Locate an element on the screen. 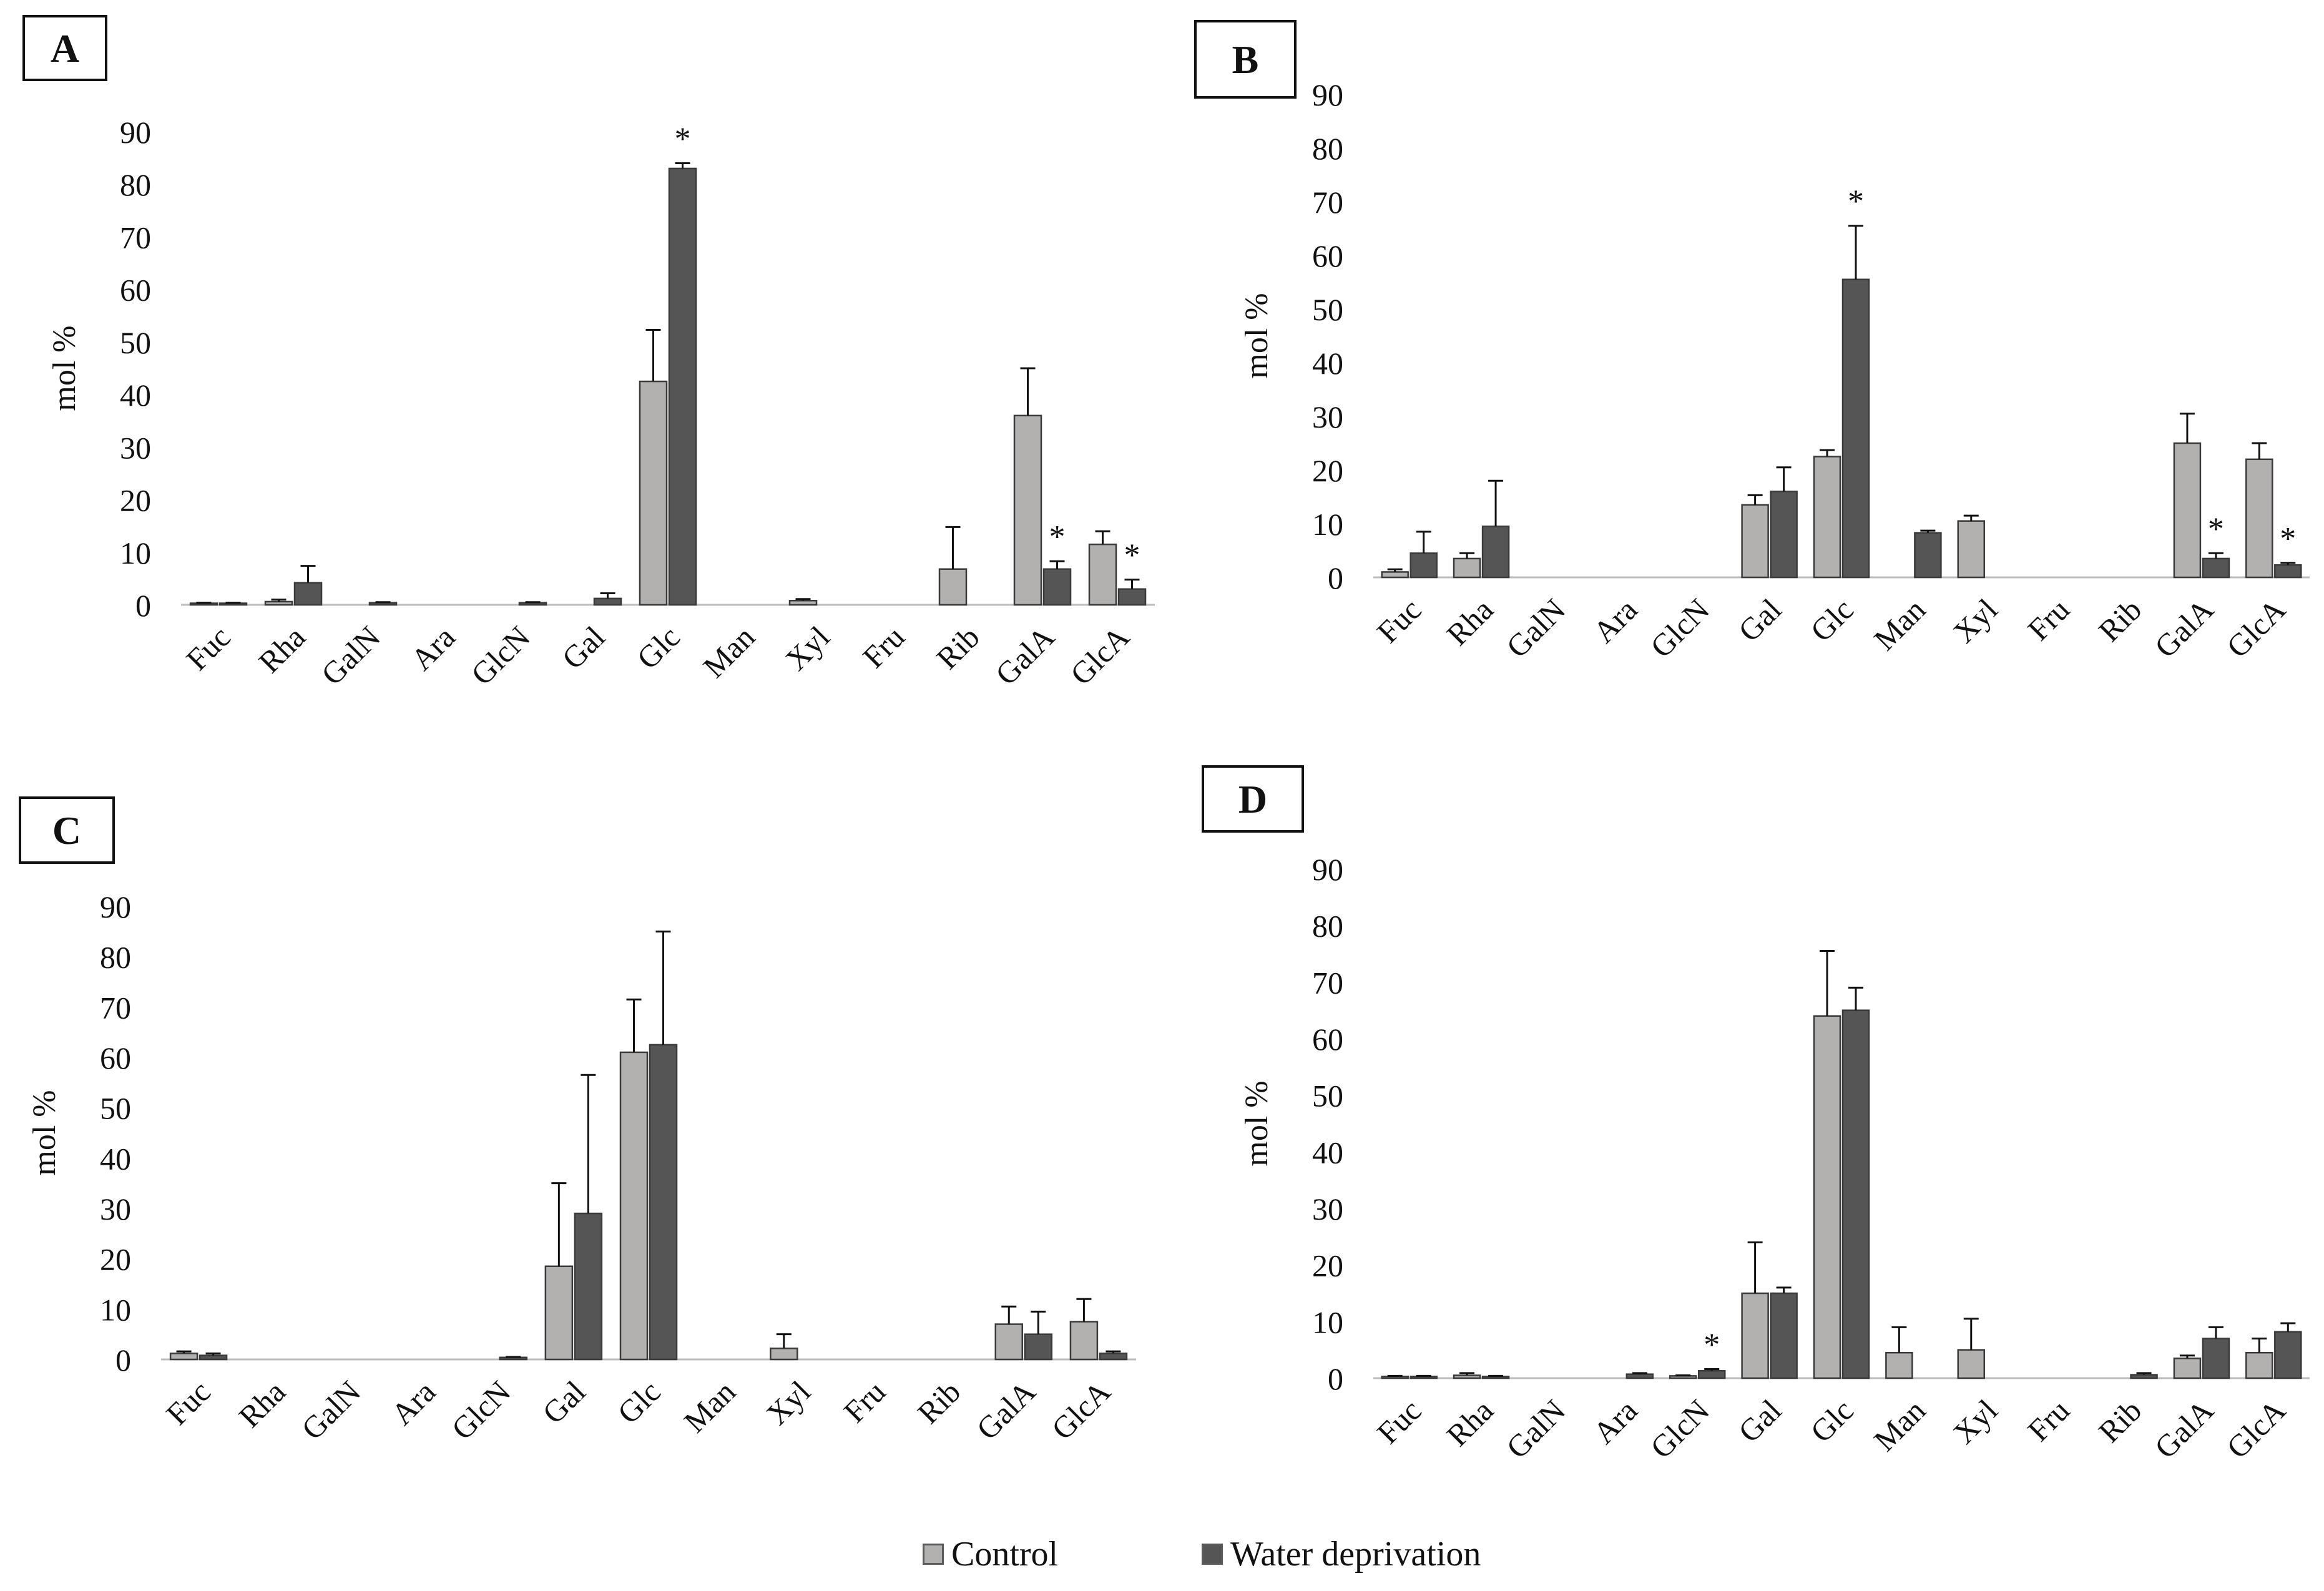 Image resolution: width=2324 pixels, height=1591 pixels. panel-b-xtick-label: Ara is located at coordinates (1615, 621).